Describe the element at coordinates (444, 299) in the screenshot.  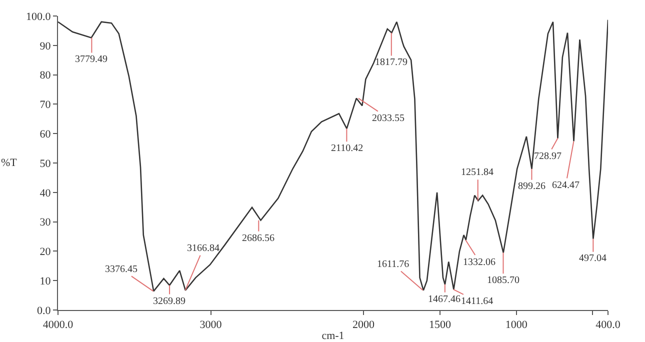
I see `annotation: 1467.46` at that location.